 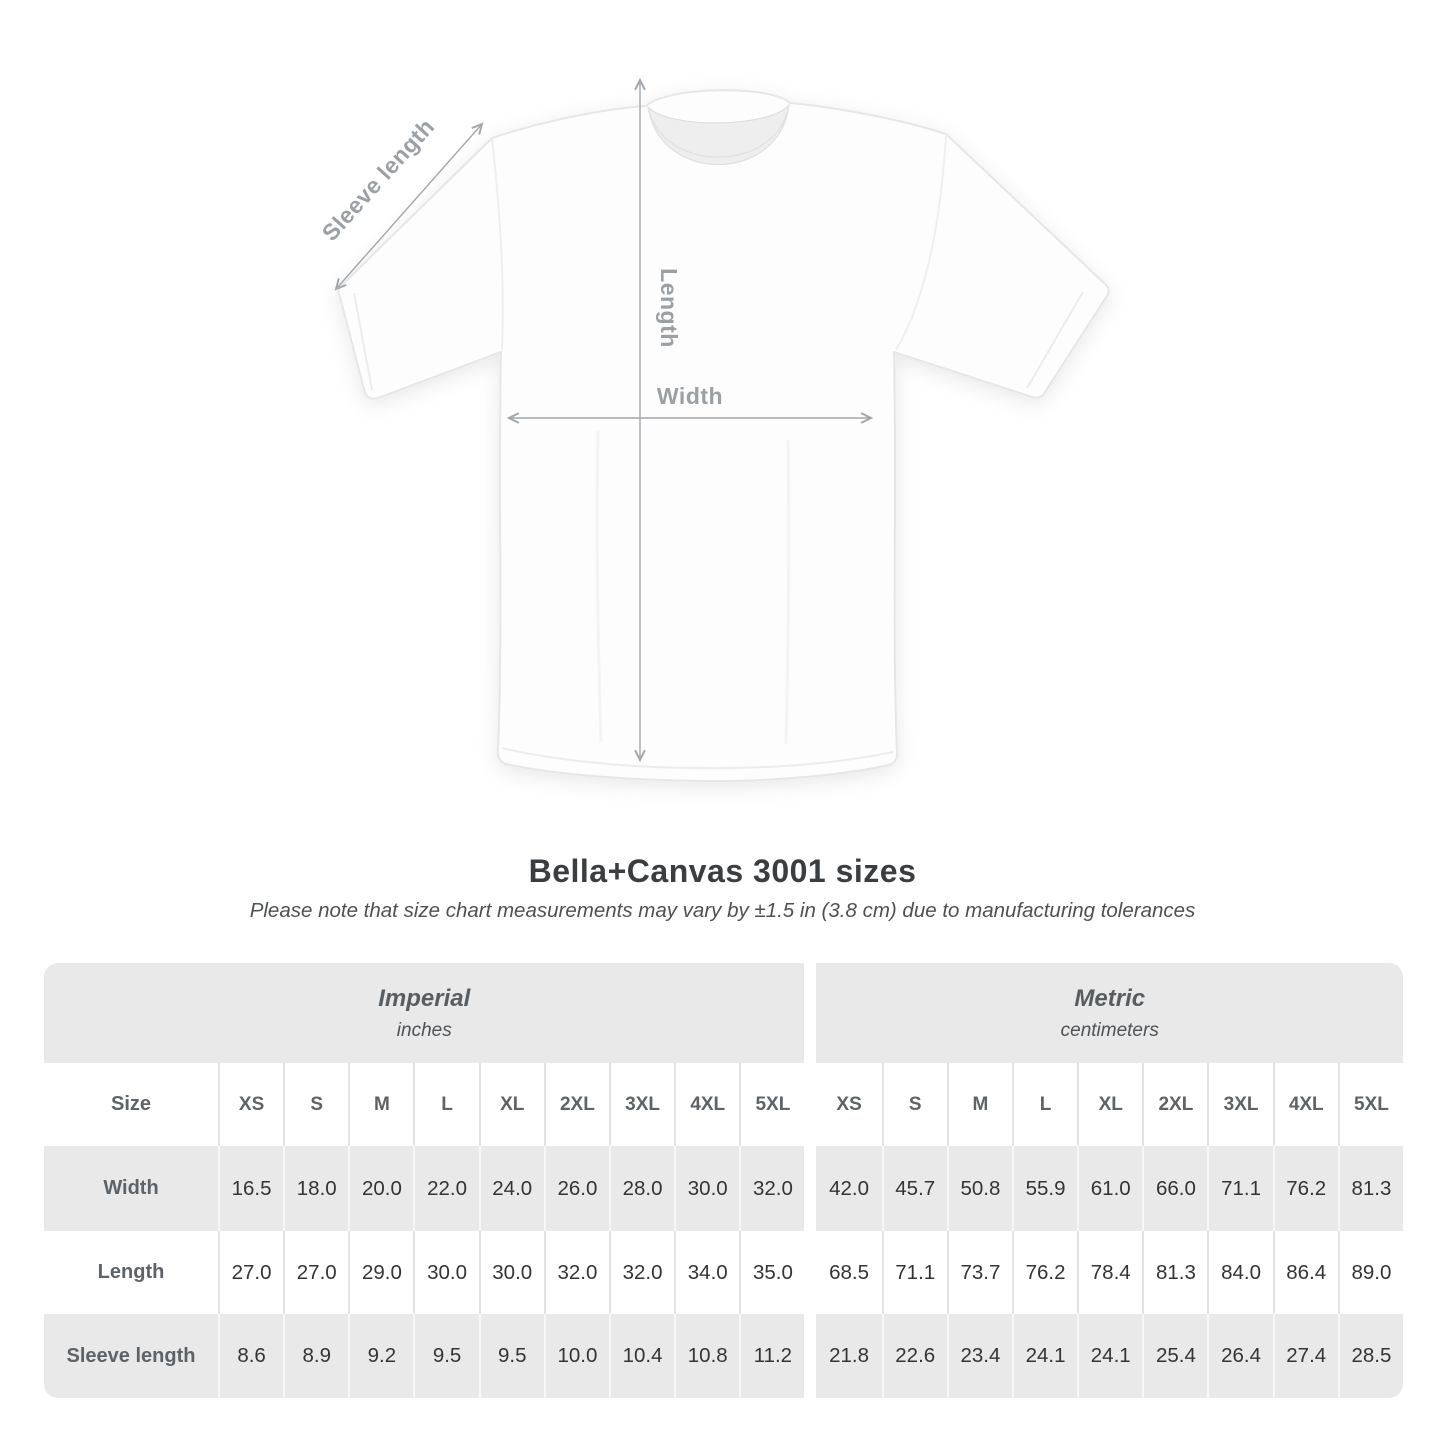 I want to click on measurement-cell: 20.0, so click(x=381, y=1188).